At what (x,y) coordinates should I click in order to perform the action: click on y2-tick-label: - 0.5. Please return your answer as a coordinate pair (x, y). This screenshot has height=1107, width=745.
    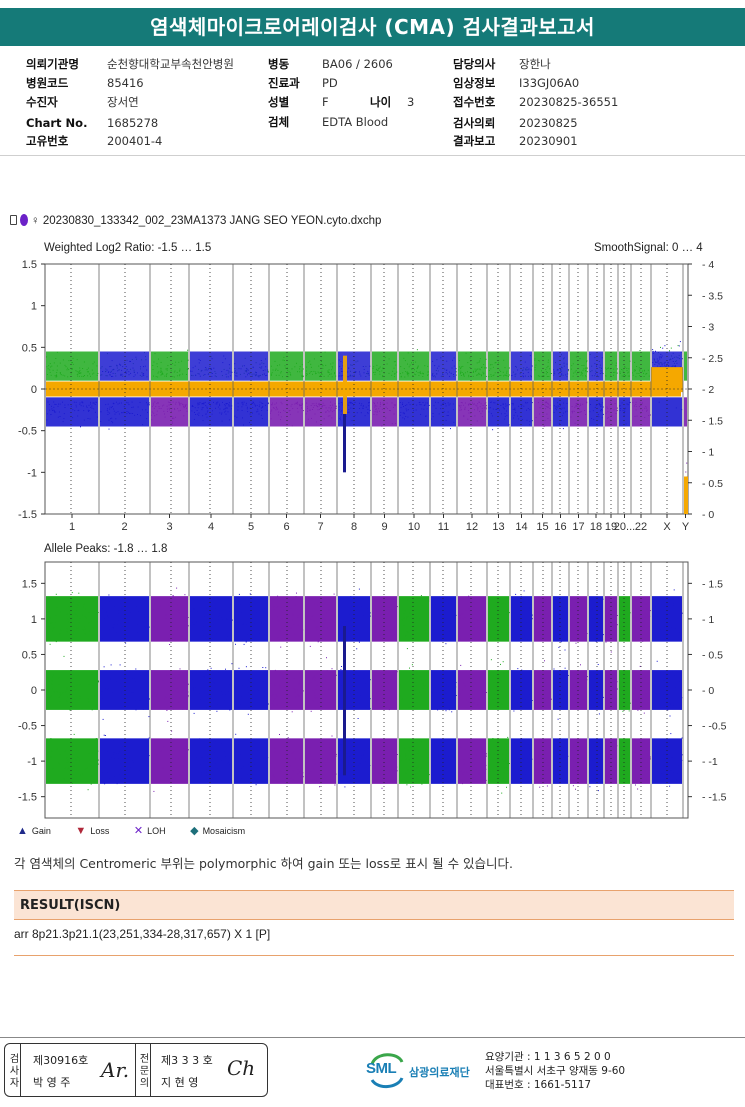
    Looking at the image, I should click on (712, 655).